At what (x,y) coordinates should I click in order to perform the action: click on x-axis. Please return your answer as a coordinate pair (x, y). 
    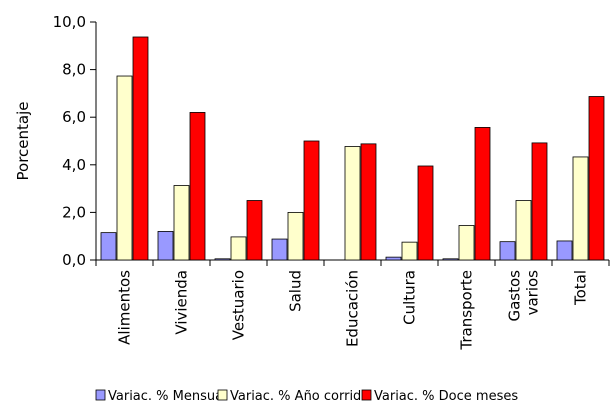
    Looking at the image, I should click on (352, 262).